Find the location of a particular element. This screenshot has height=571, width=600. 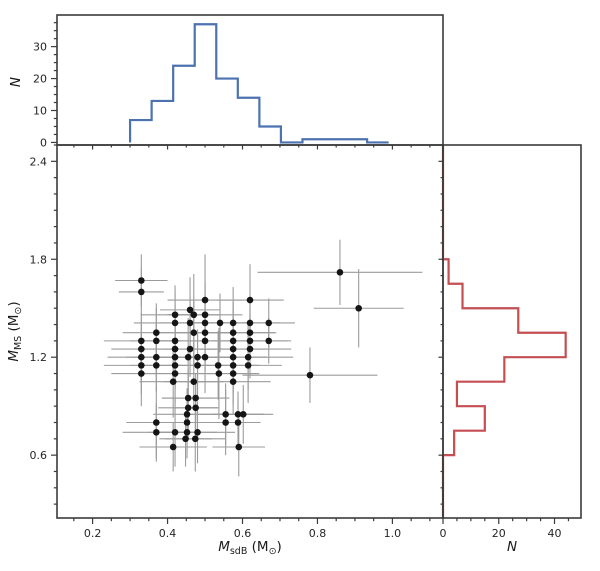

y-axis-label: MMS​ (M⊙​) is located at coordinates (15, 331).